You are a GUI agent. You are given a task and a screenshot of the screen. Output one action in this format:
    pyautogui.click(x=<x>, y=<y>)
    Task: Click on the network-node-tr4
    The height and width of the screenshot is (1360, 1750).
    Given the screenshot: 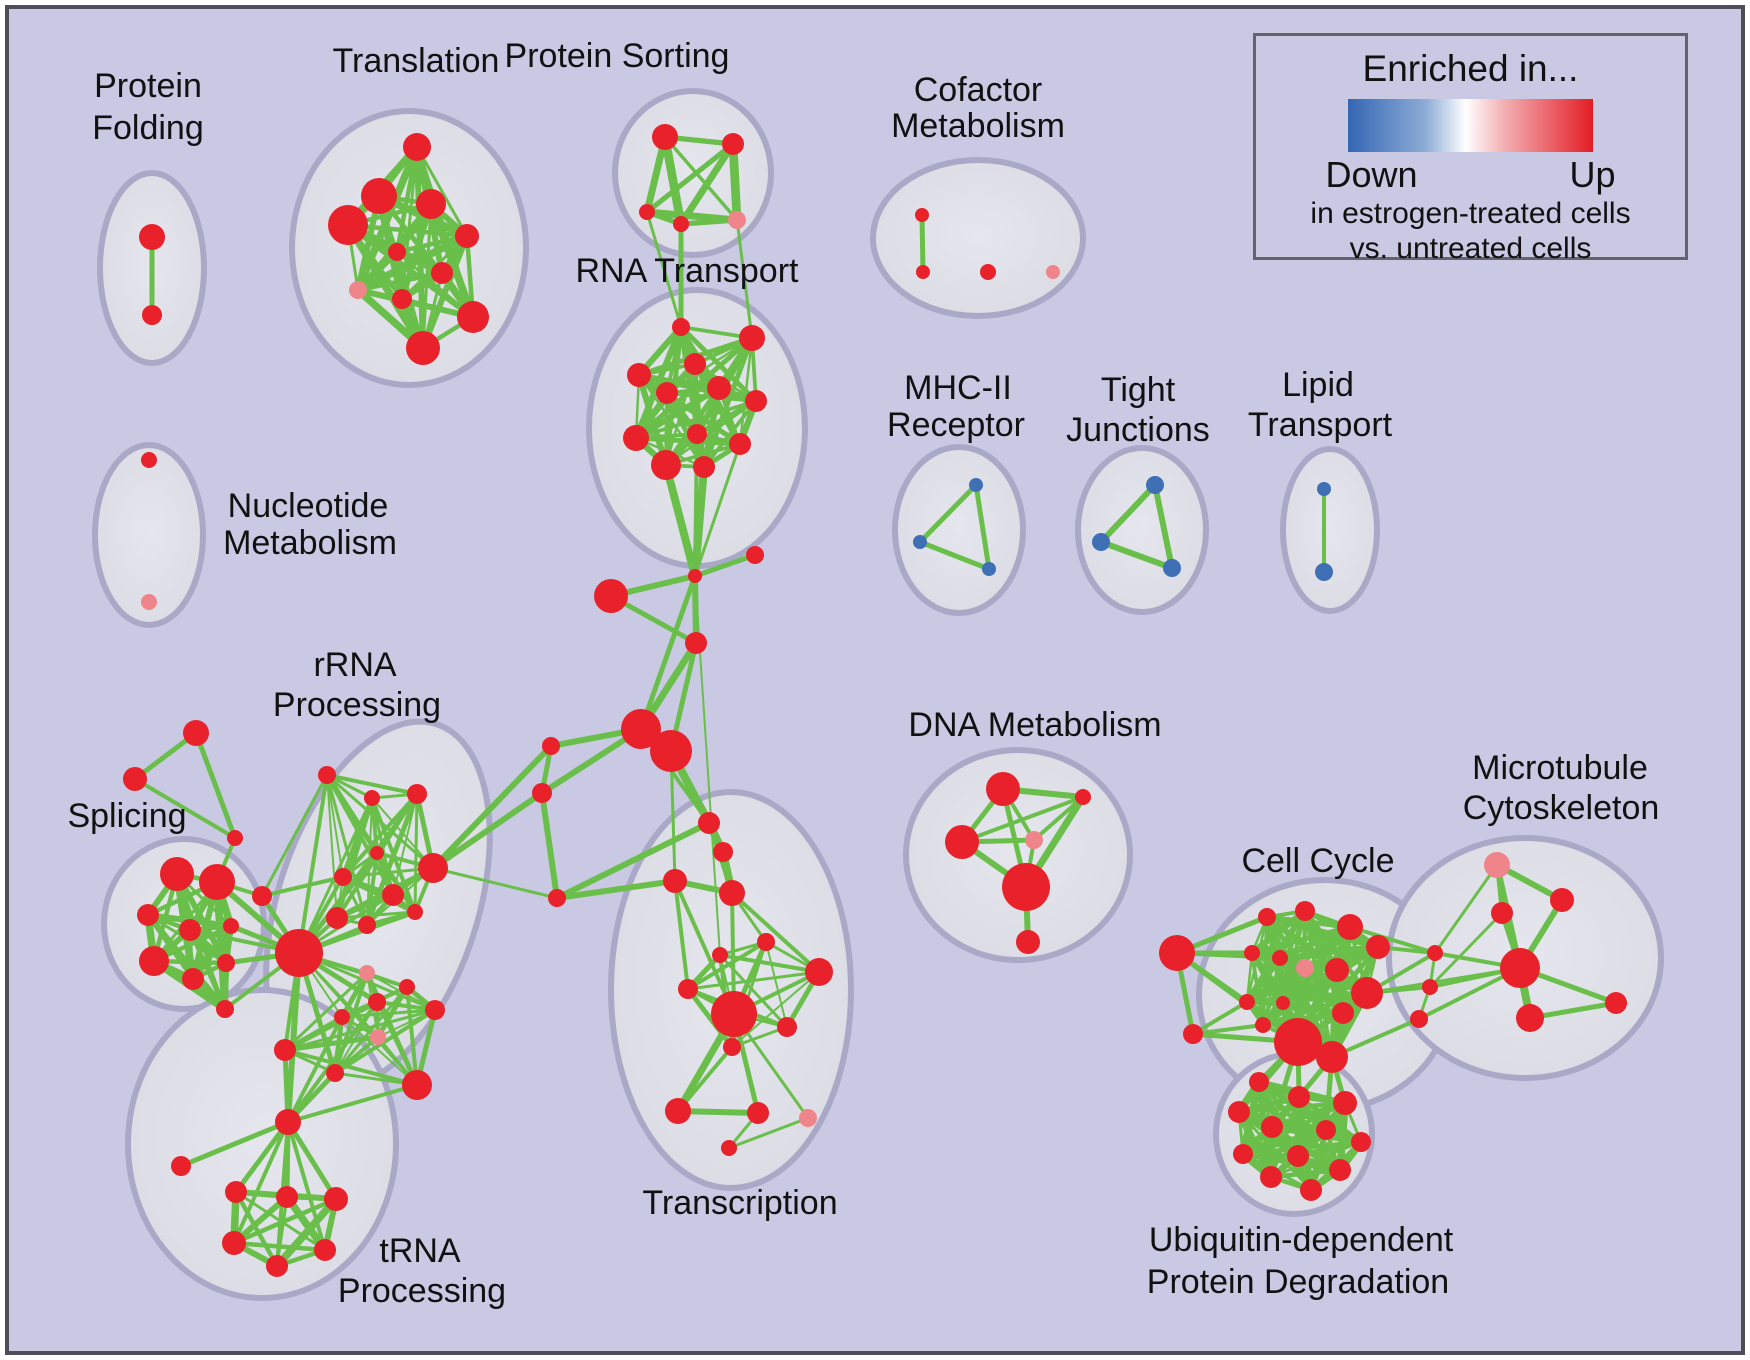 What is the action you would take?
    pyautogui.click(x=348, y=225)
    